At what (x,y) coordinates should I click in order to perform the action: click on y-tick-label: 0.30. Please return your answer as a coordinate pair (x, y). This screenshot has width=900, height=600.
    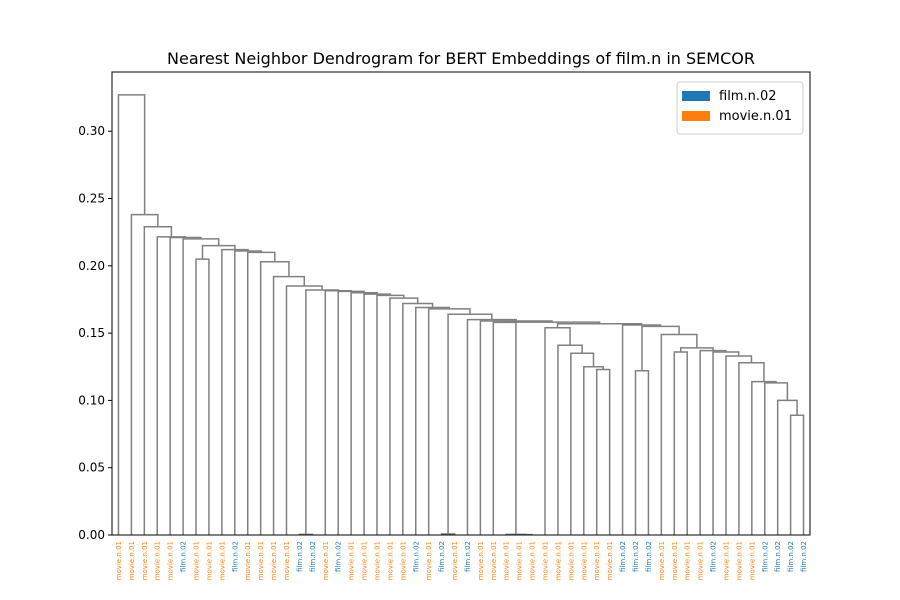
    Looking at the image, I should click on (91, 131).